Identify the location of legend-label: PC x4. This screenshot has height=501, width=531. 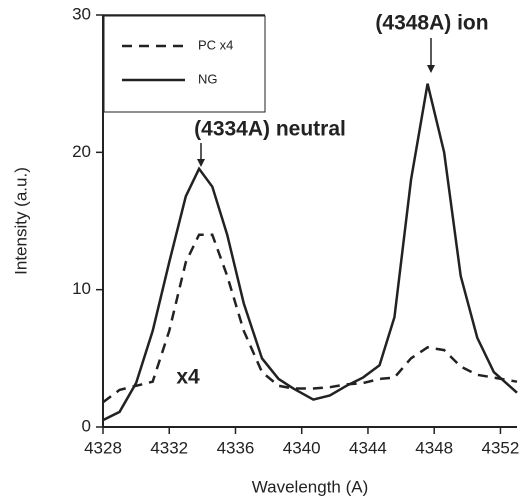
(215, 44).